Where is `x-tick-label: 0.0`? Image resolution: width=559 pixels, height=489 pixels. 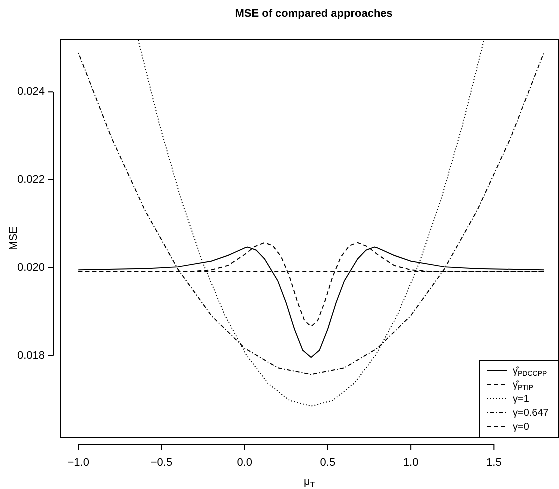
x-tick-label: 0.0 is located at coordinates (244, 463).